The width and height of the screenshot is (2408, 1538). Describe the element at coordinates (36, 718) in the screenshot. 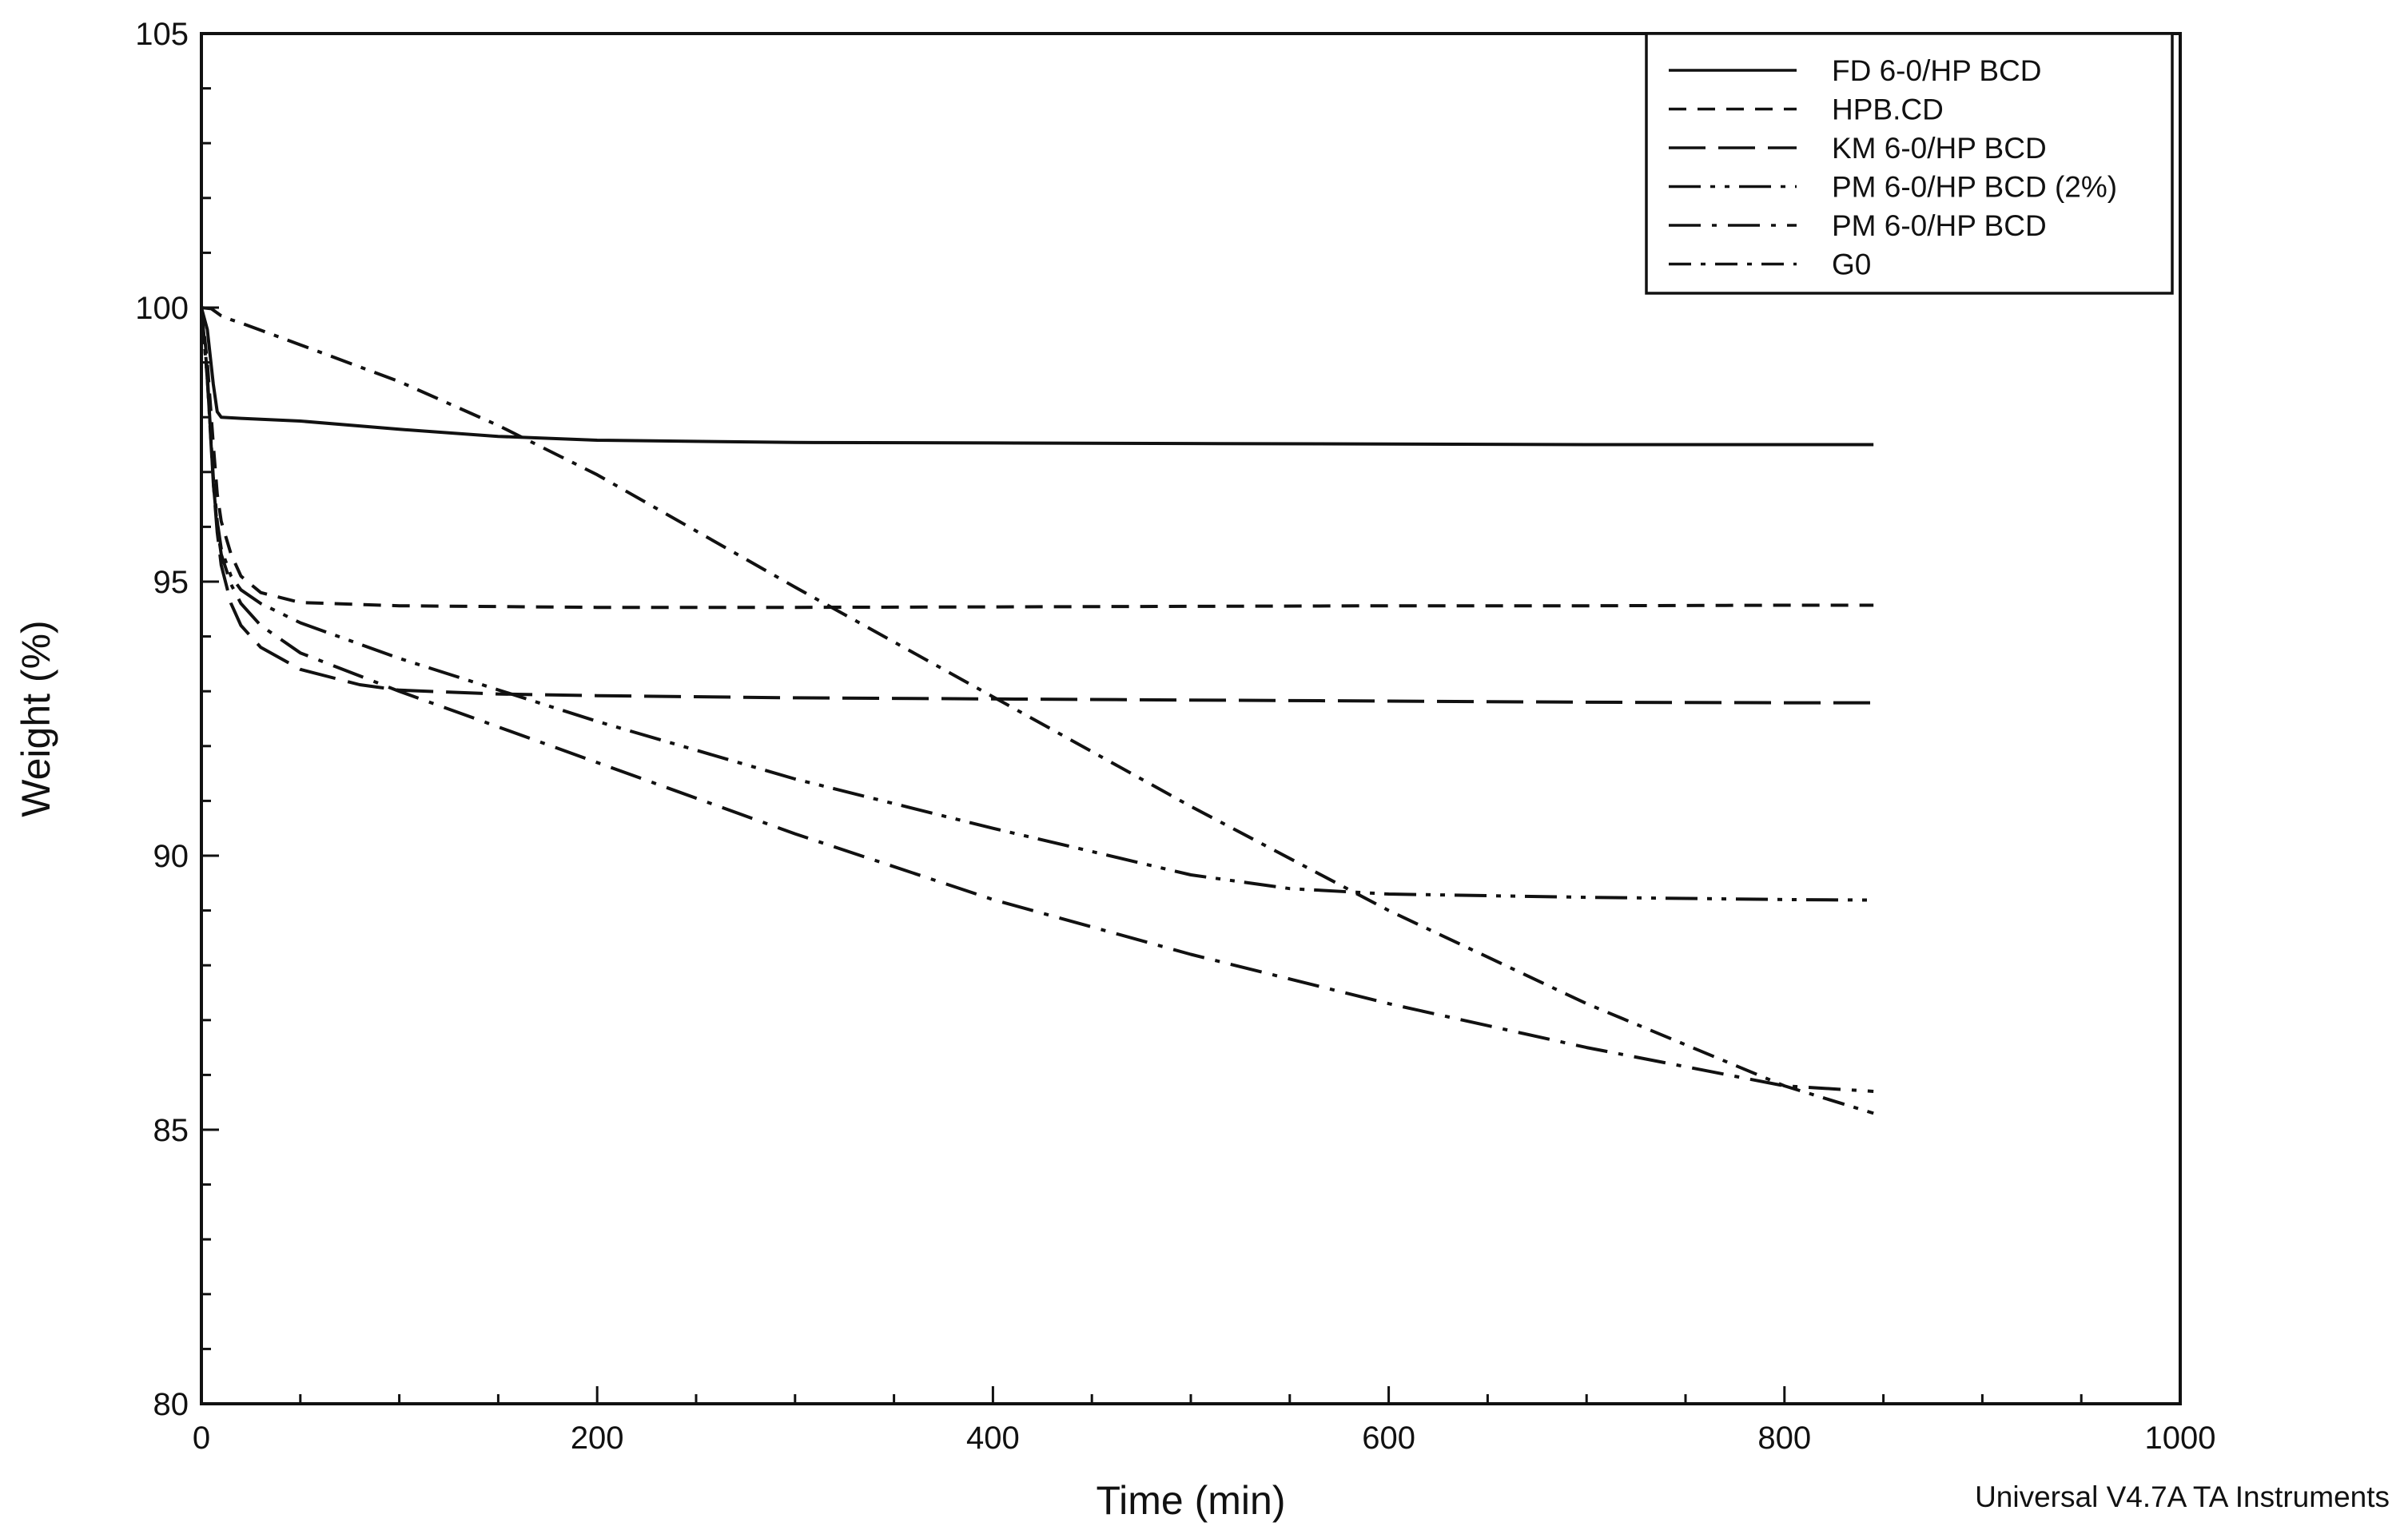

I see `y-axis-title: Weight (%)` at that location.